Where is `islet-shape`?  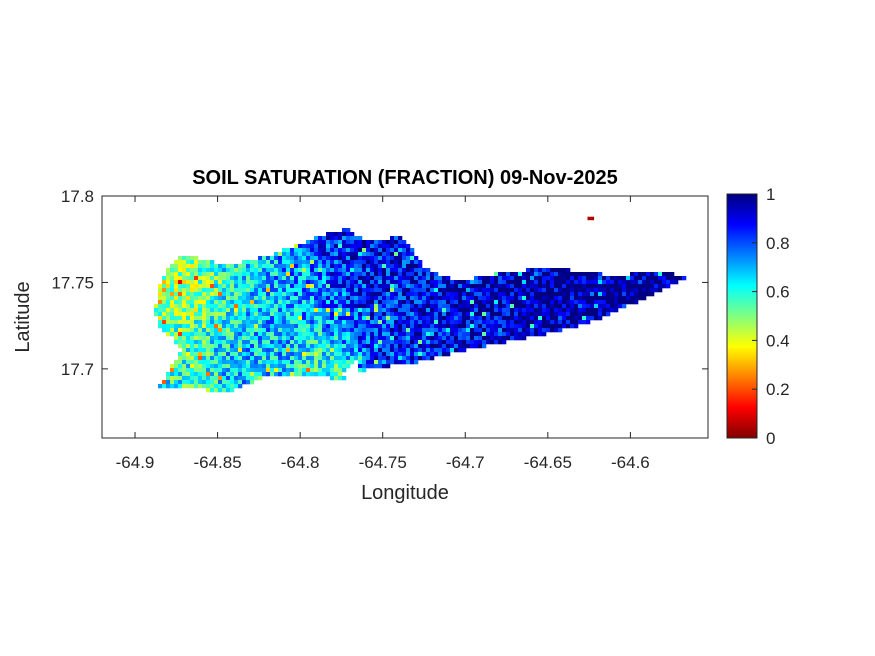
islet-shape is located at coordinates (591, 218).